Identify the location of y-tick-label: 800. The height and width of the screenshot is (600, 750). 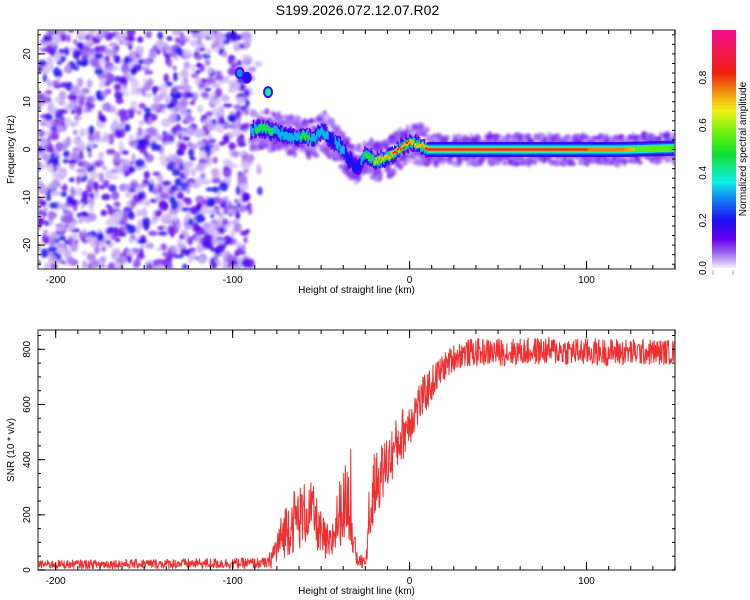
(27, 349).